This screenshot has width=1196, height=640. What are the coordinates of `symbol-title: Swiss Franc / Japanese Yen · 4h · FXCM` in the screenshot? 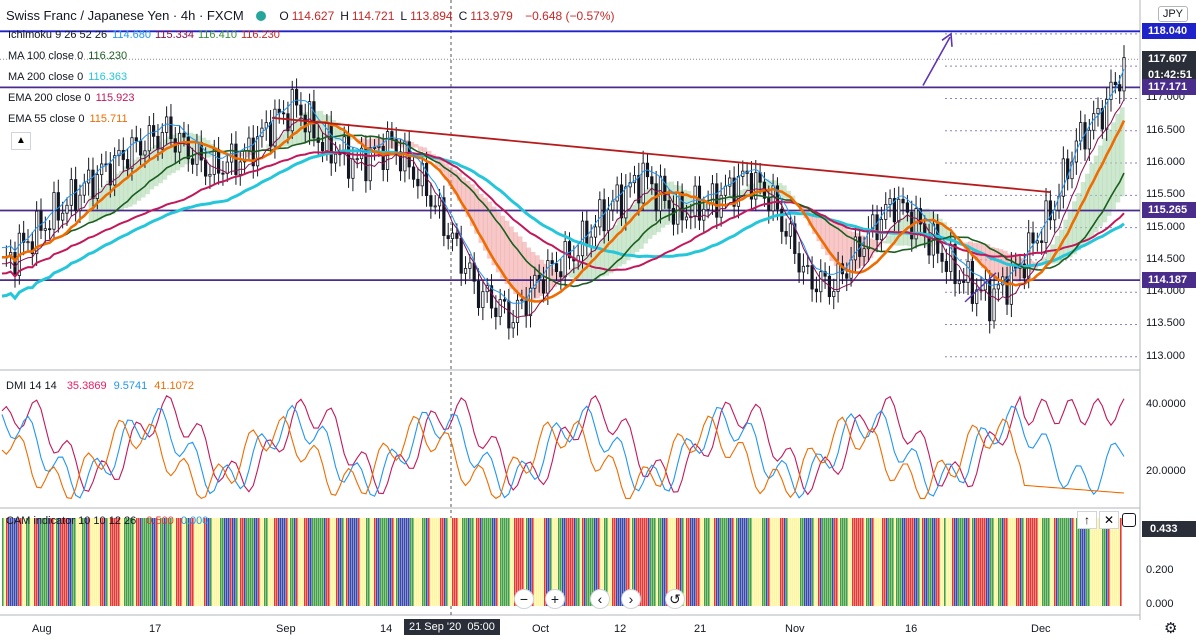 It's located at (125, 15).